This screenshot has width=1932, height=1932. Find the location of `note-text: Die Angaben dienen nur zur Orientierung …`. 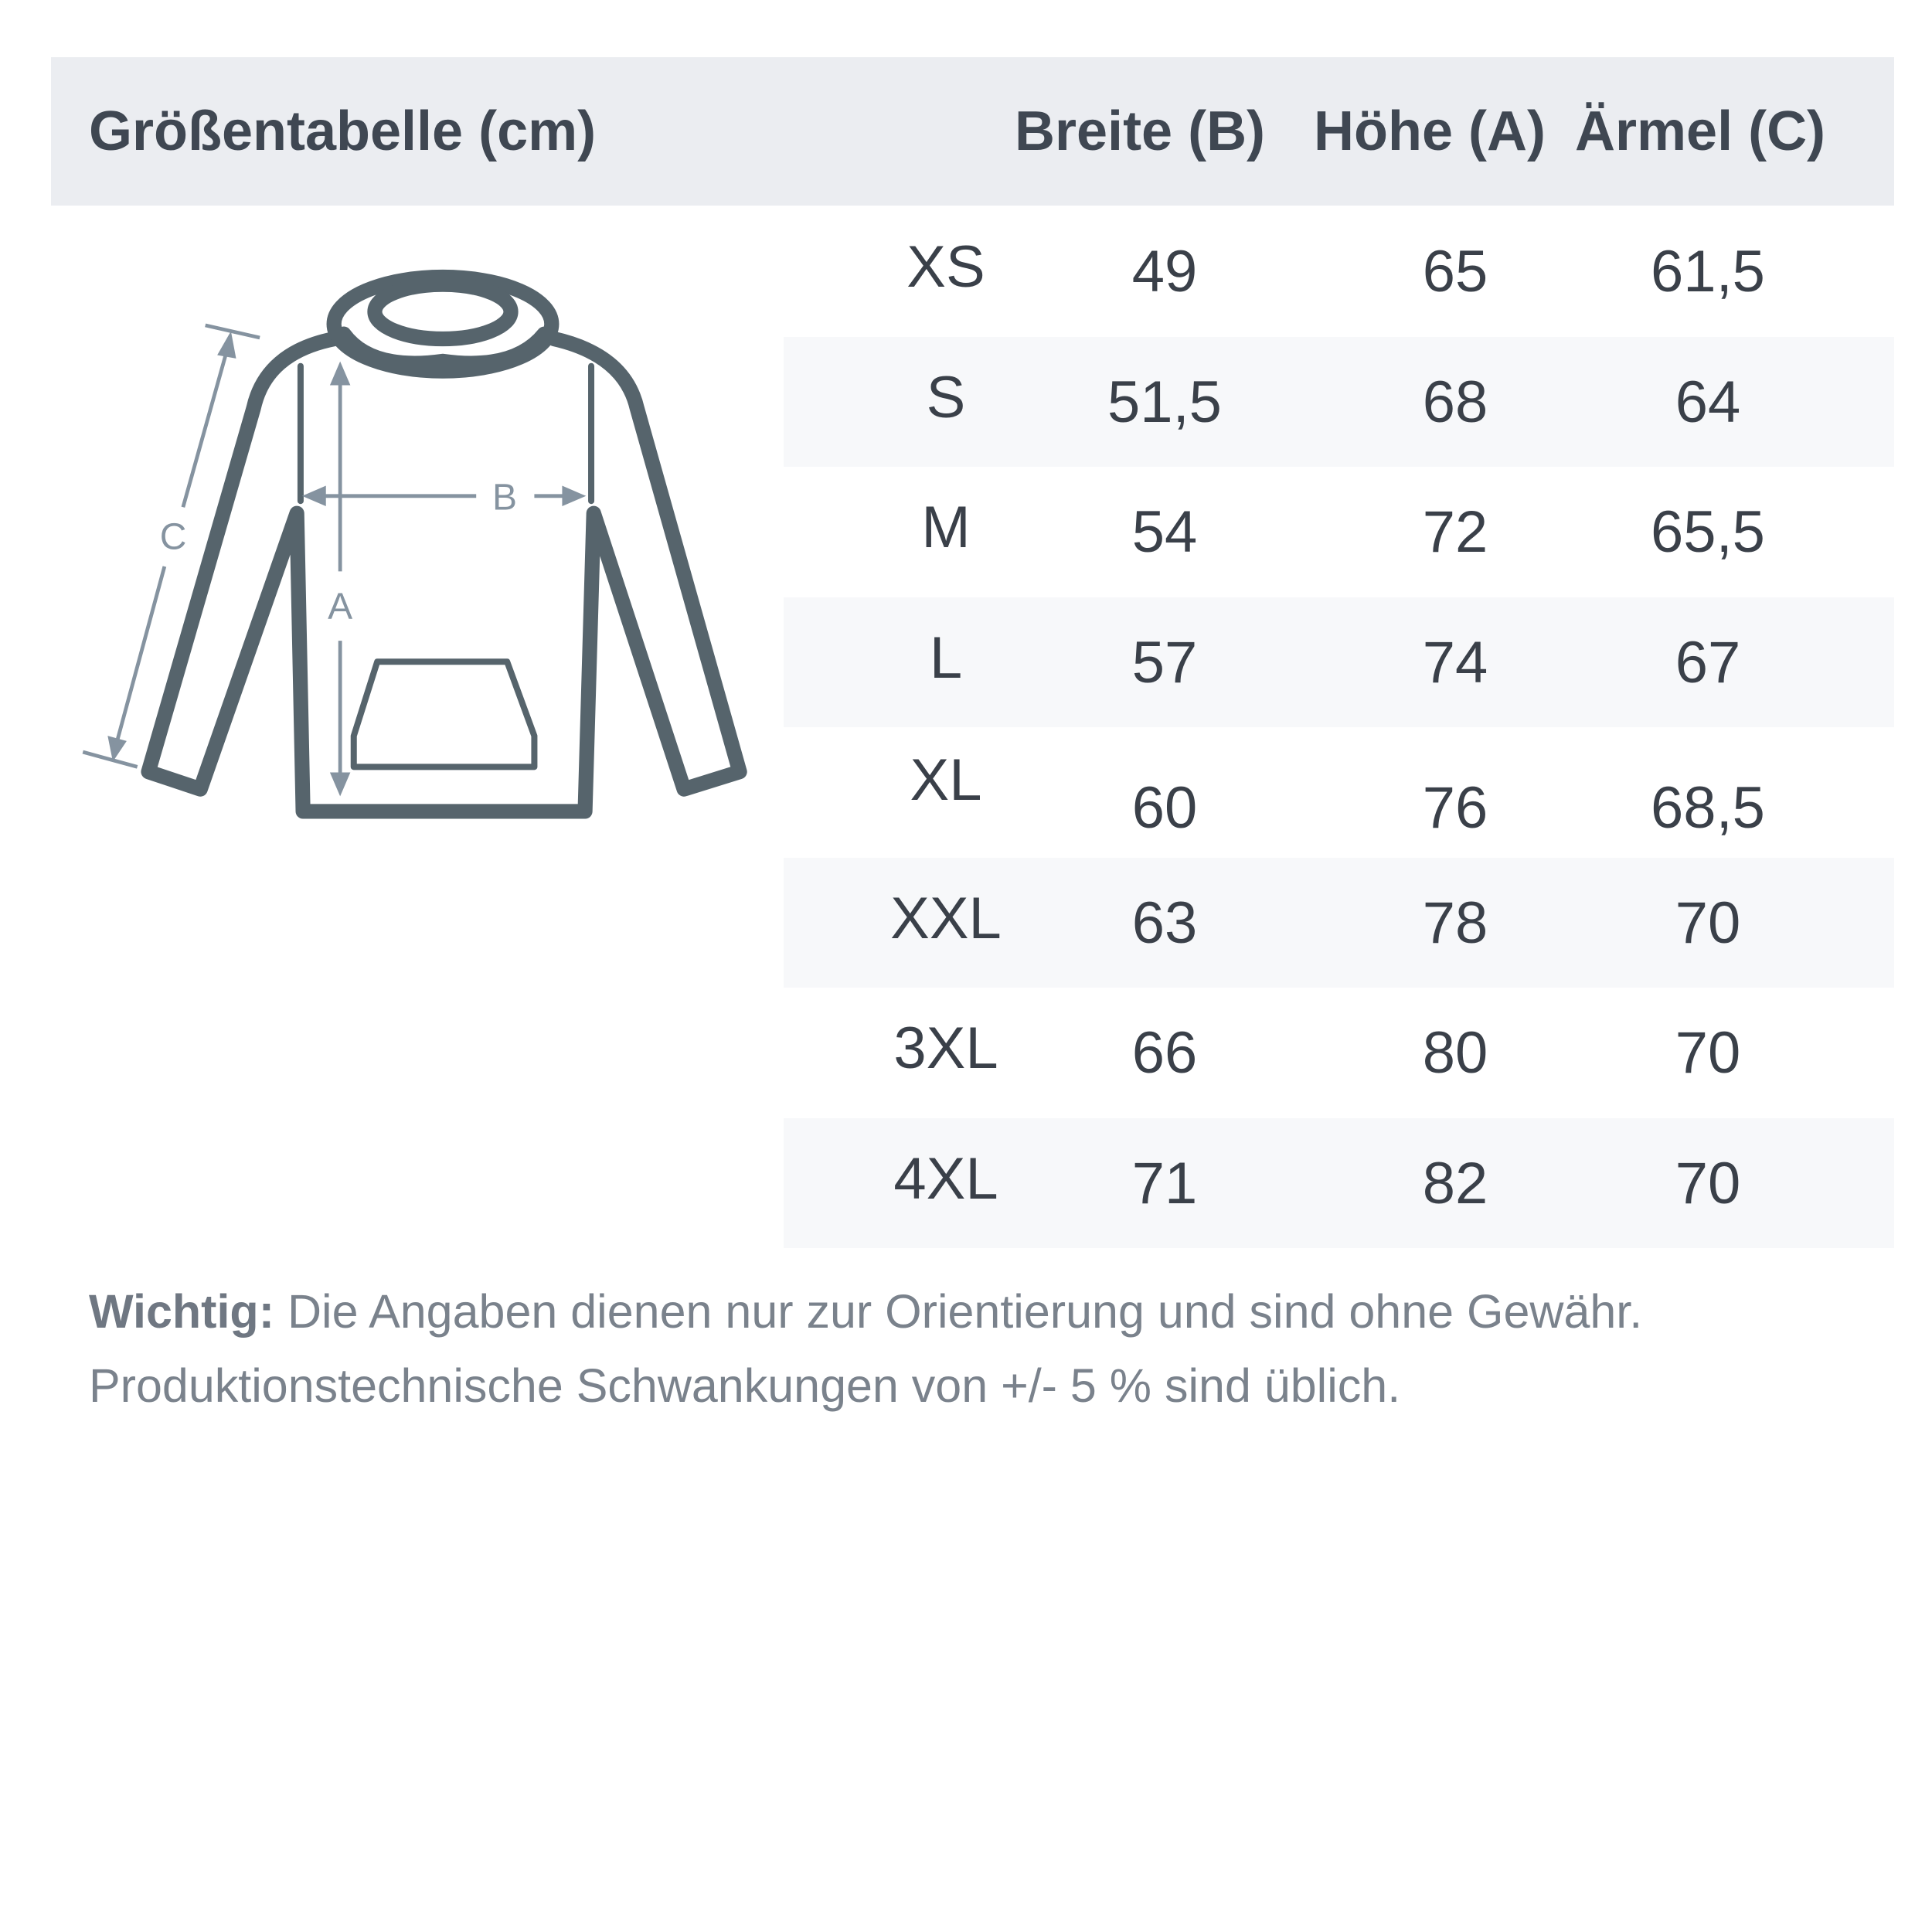

note-text: Die Angaben dienen nur zur Orientierung … is located at coordinates (958, 1312).